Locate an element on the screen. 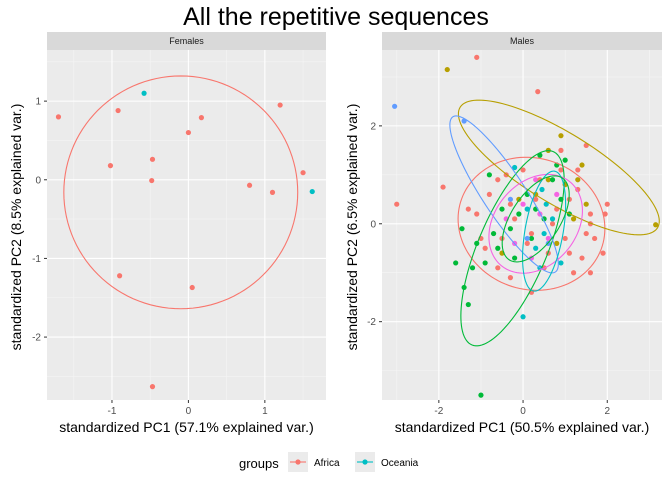 Image resolution: width=672 pixels, height=480 pixels. facet-label: Males is located at coordinates (522, 41).